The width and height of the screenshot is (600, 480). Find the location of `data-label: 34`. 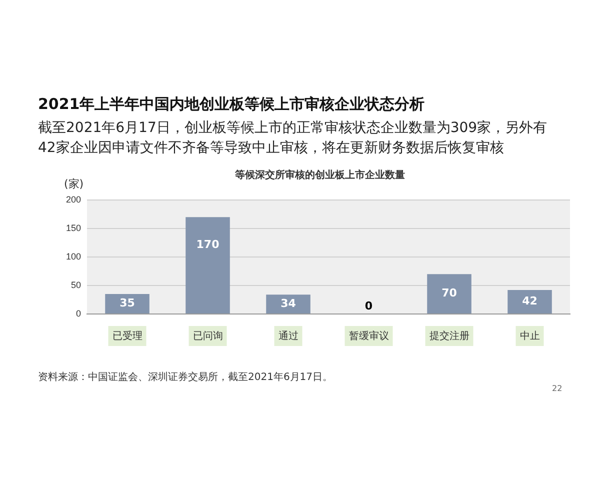

data-label: 34 is located at coordinates (288, 303).